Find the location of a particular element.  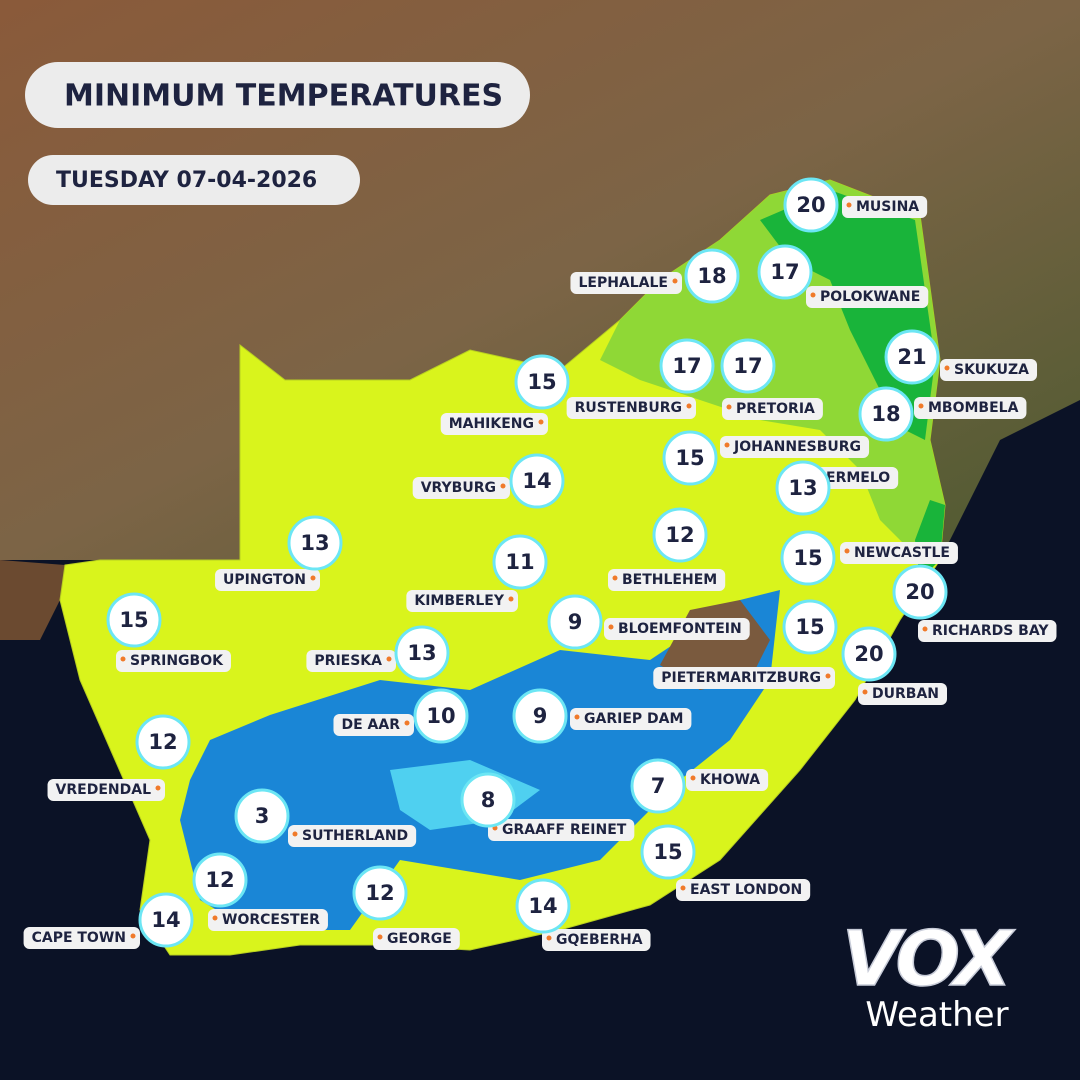

city-name: KHOWA is located at coordinates (730, 780).